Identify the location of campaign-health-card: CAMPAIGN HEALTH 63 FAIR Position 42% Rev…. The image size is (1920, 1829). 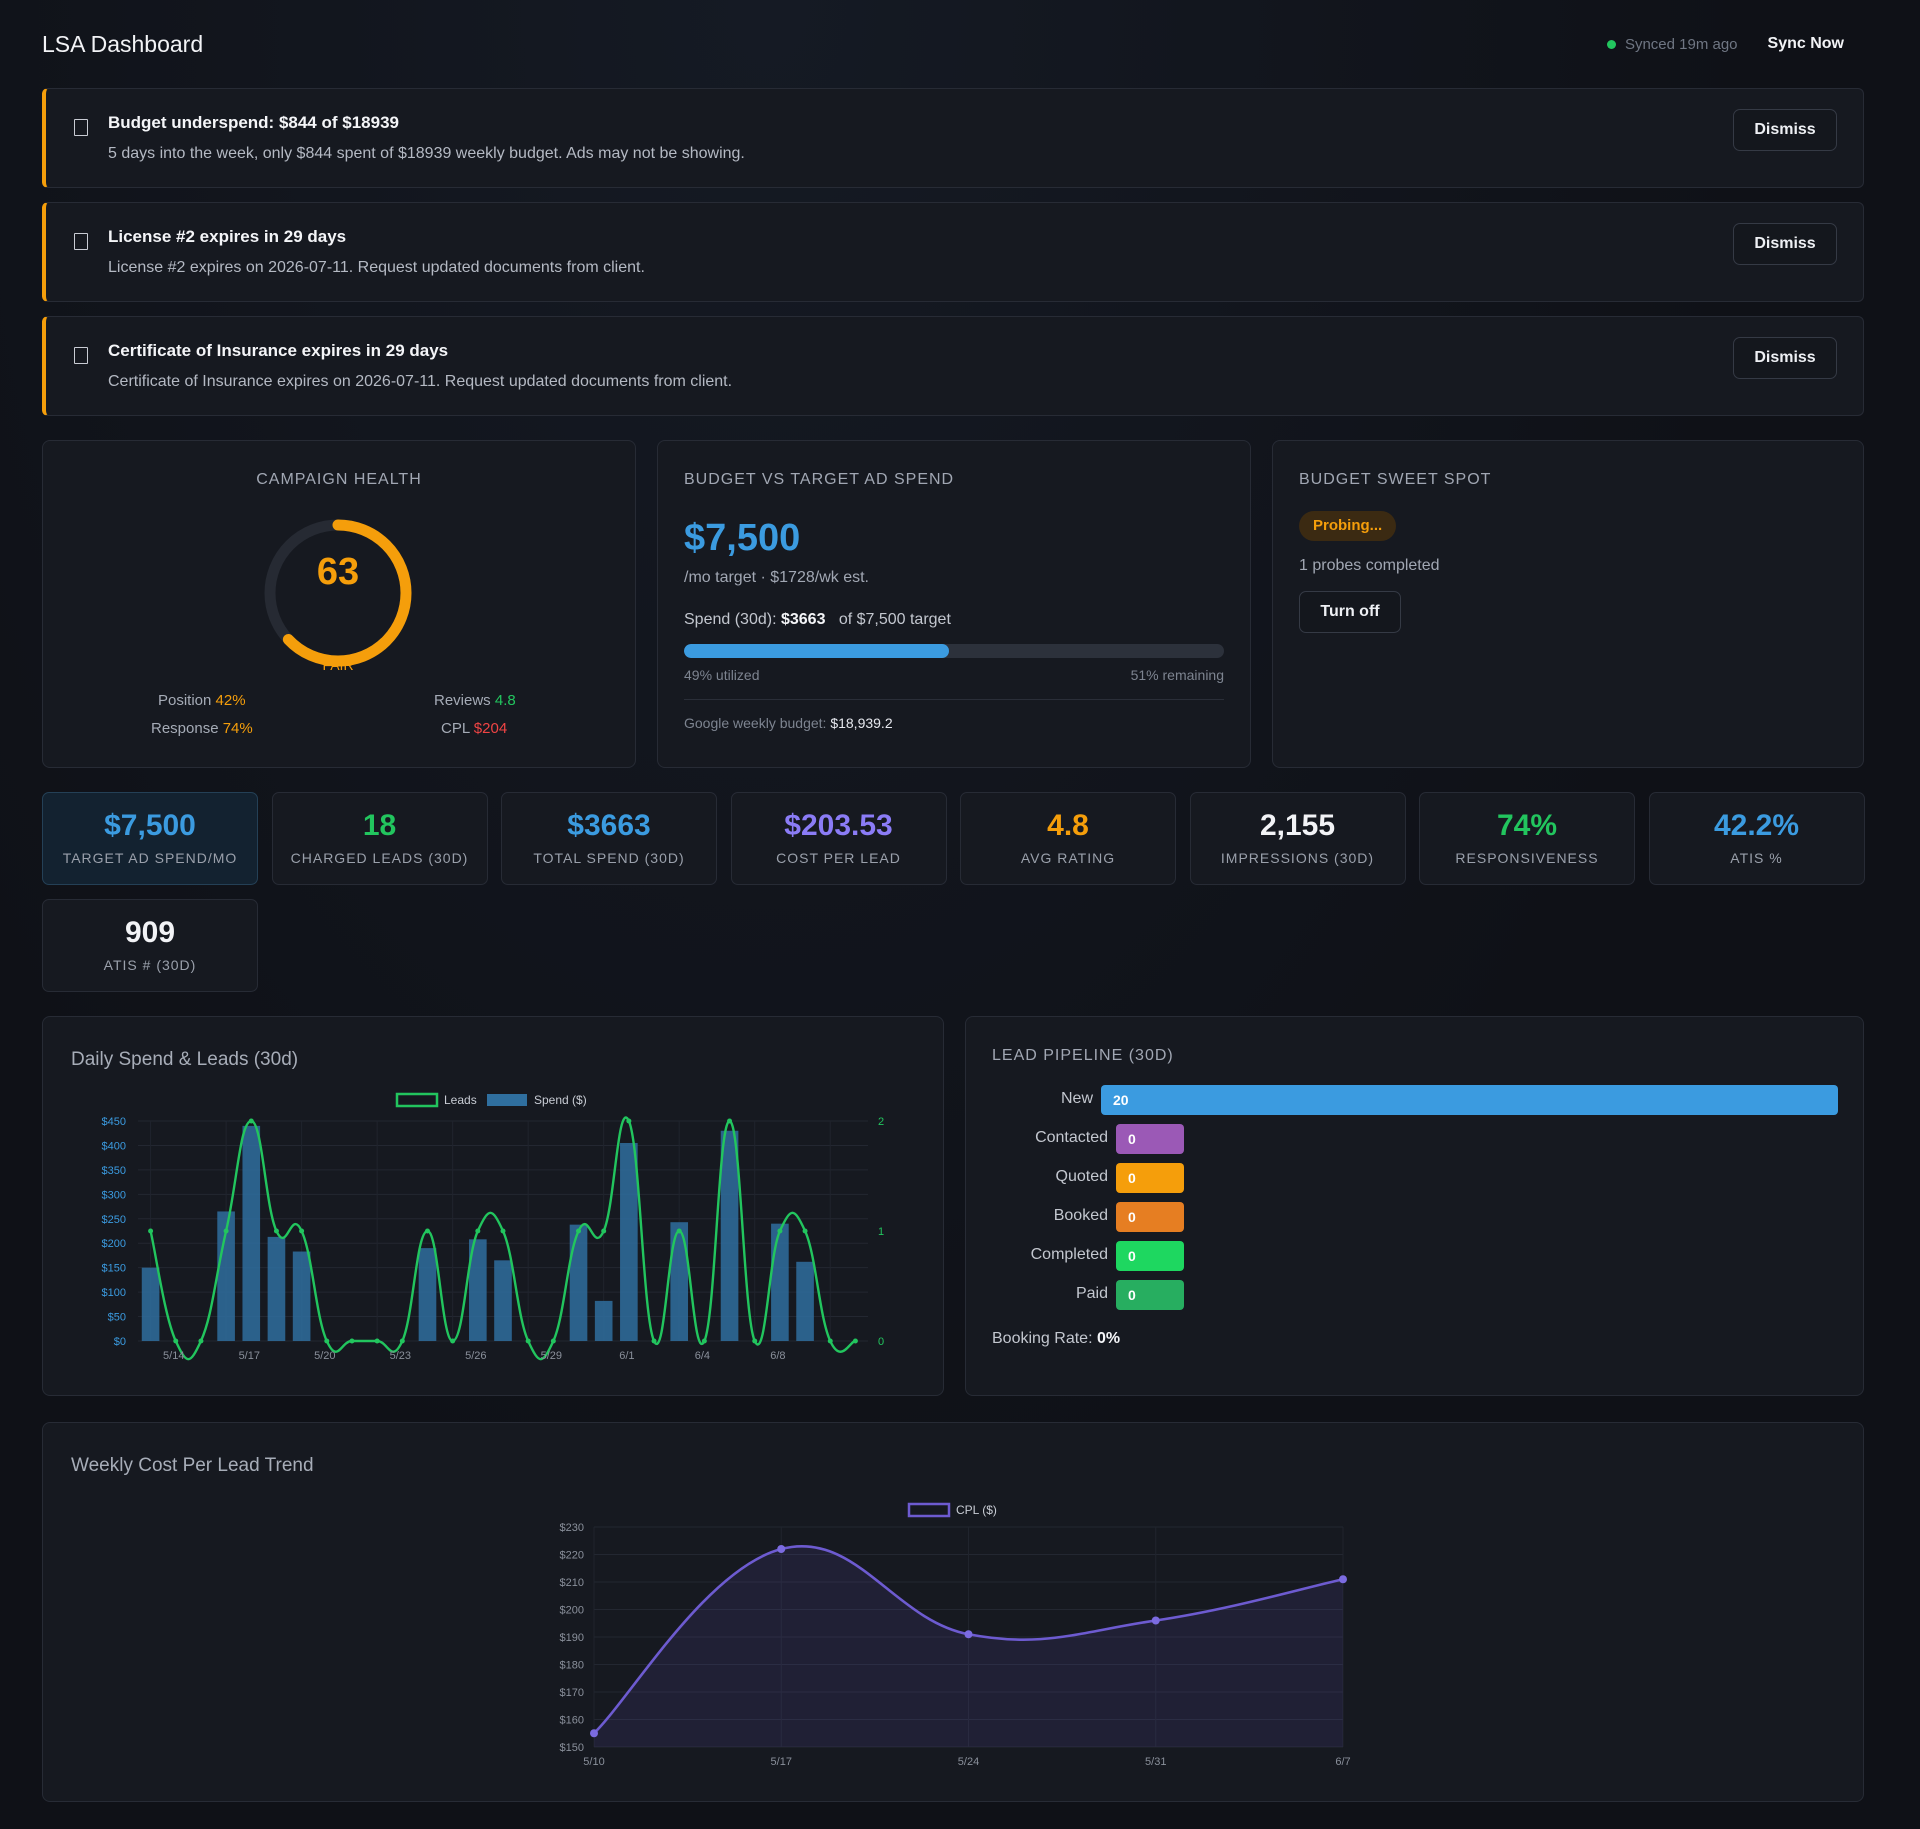
(339, 604).